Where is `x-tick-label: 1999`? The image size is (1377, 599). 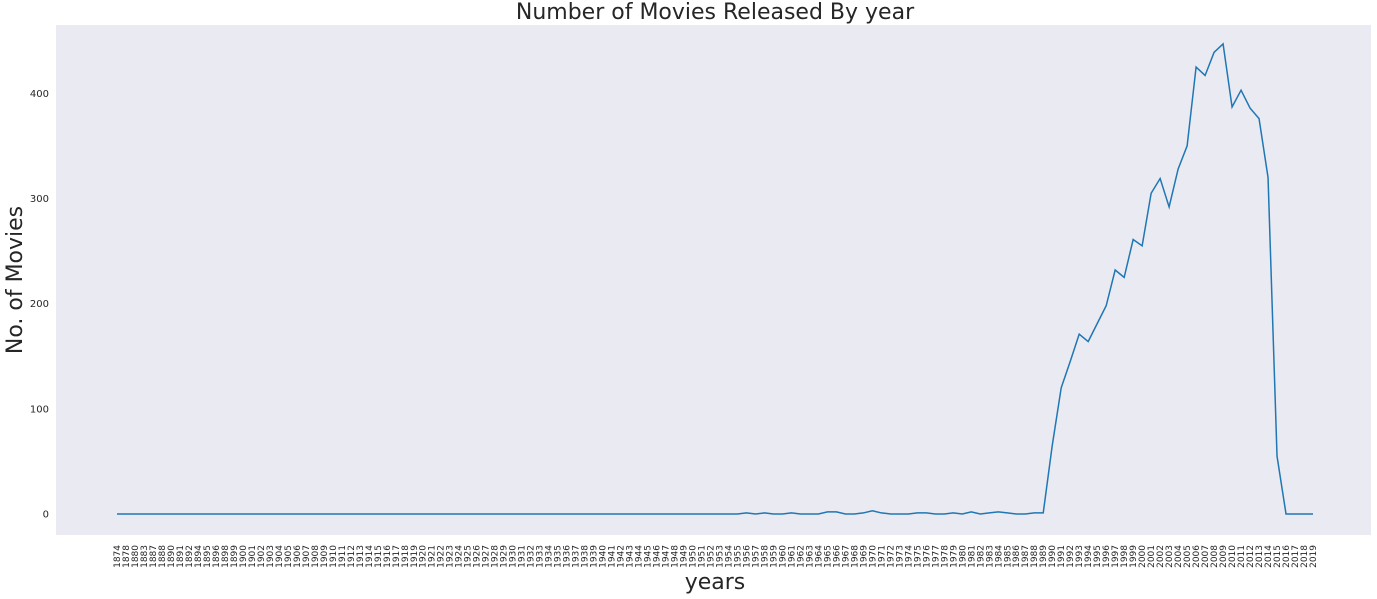
x-tick-label: 1999 is located at coordinates (1134, 556).